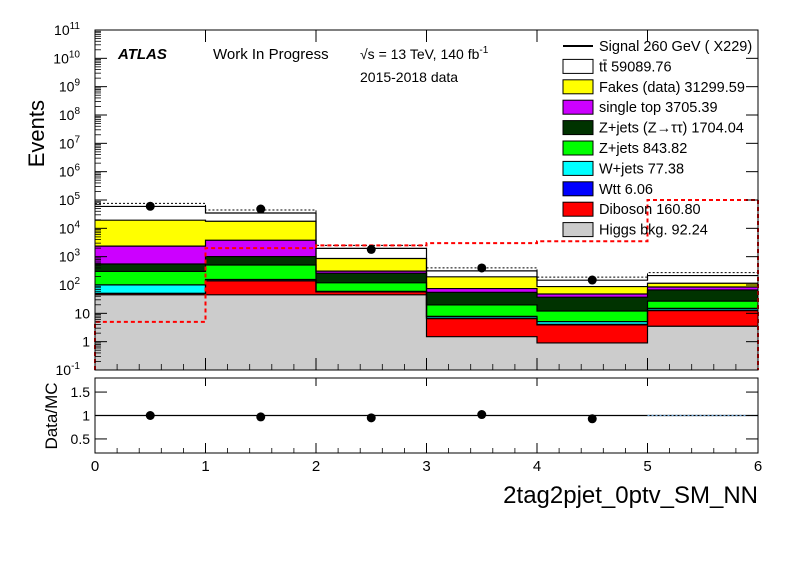 The height and width of the screenshot is (574, 798). Describe the element at coordinates (81, 439) in the screenshot. I see `ratio-tick-label-0: 0.5` at that location.